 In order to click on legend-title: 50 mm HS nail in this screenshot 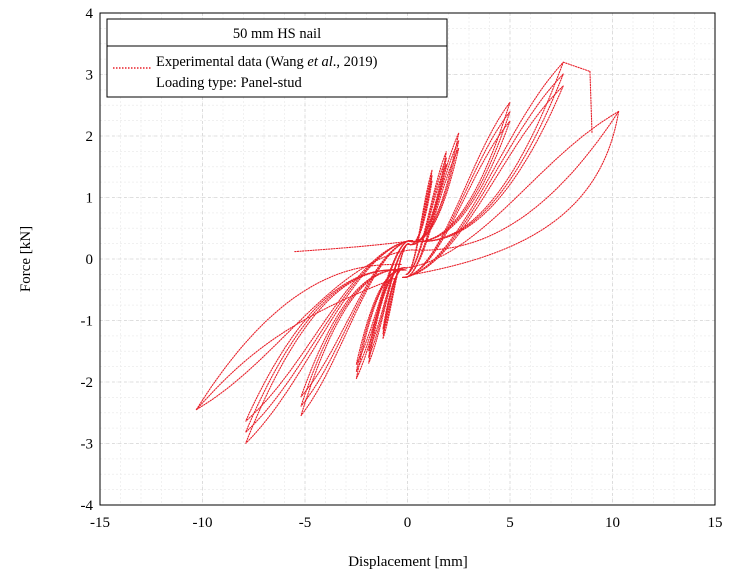, I will do `click(277, 34)`.